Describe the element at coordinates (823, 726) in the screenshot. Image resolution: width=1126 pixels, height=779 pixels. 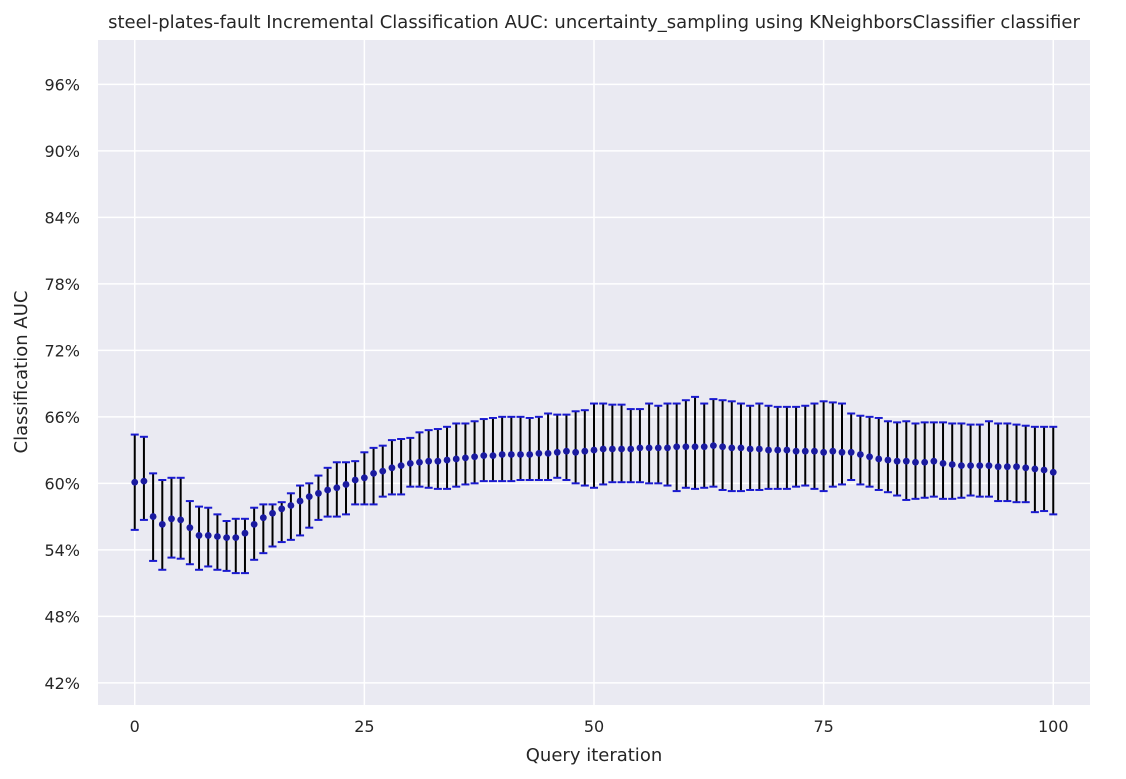
I see `x-tick-label: 75` at that location.